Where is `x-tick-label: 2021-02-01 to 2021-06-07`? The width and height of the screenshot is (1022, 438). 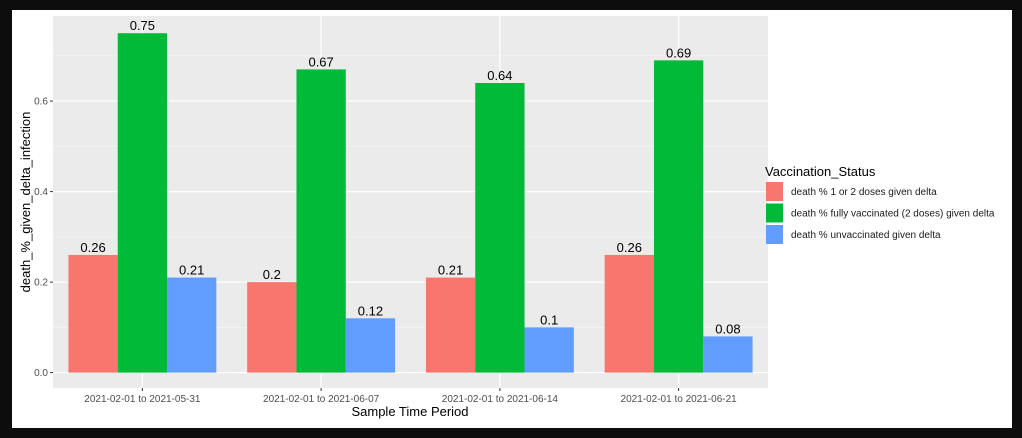
x-tick-label: 2021-02-01 to 2021-06-07 is located at coordinates (321, 399).